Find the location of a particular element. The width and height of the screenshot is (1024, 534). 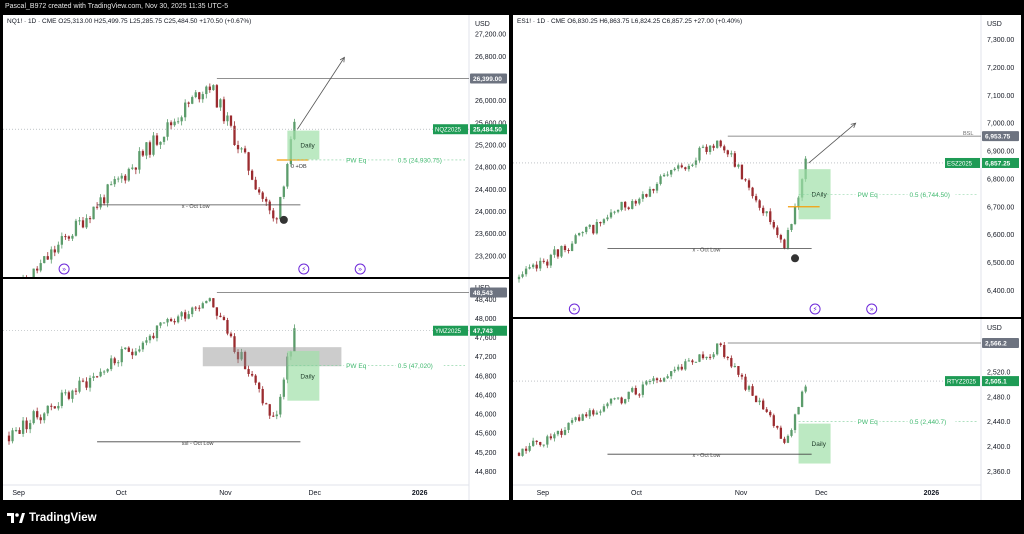

projection-arrow-head is located at coordinates (342, 59).